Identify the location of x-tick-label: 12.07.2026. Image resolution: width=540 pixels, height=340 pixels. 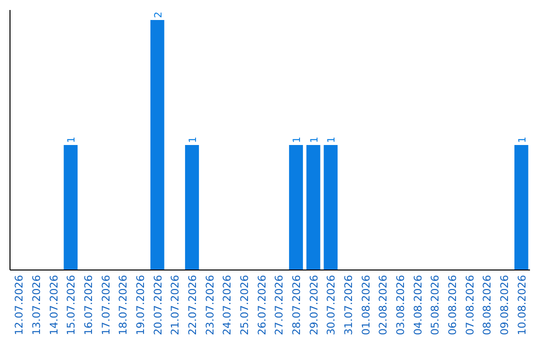
(20, 305).